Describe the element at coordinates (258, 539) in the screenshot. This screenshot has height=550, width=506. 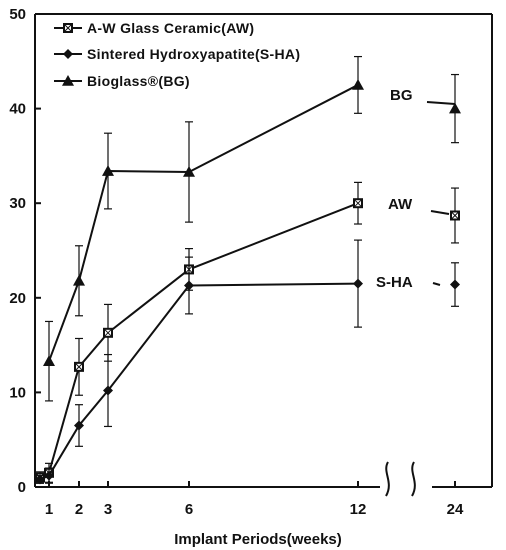
I see `x-axis-title: Implant Periods(weeks)` at that location.